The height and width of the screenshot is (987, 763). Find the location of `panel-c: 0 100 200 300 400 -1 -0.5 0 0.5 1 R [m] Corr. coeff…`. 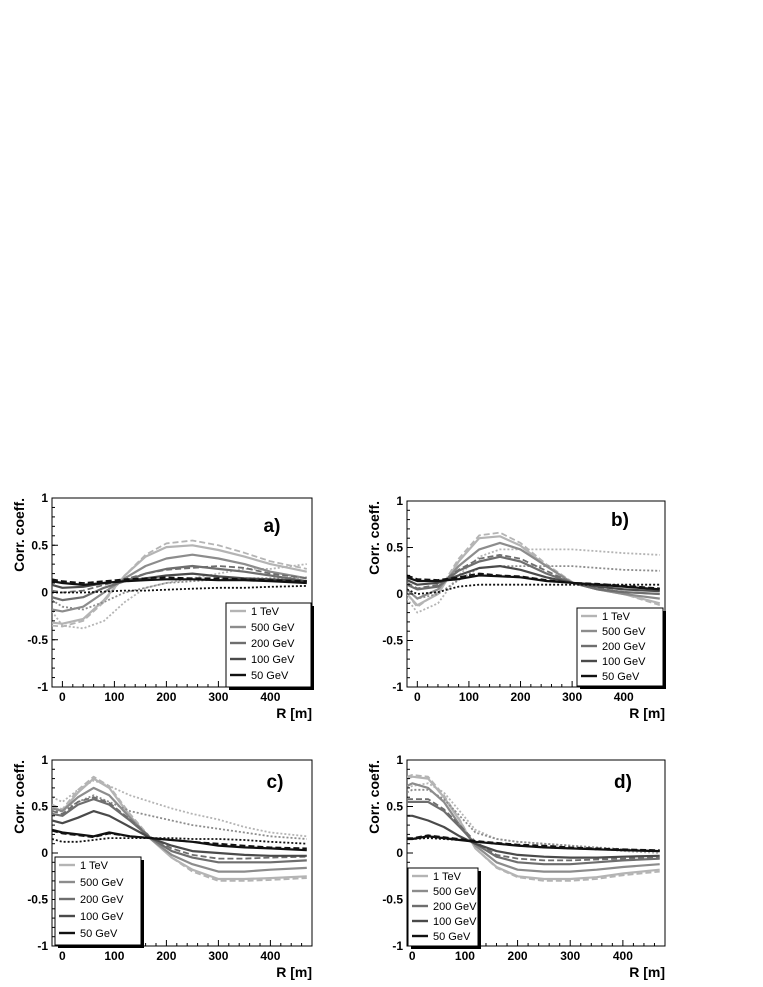

panel-c: 0 100 200 300 400 -1 -0.5 0 0.5 1 R [m] Corr. coeff… is located at coordinates (162, 866).